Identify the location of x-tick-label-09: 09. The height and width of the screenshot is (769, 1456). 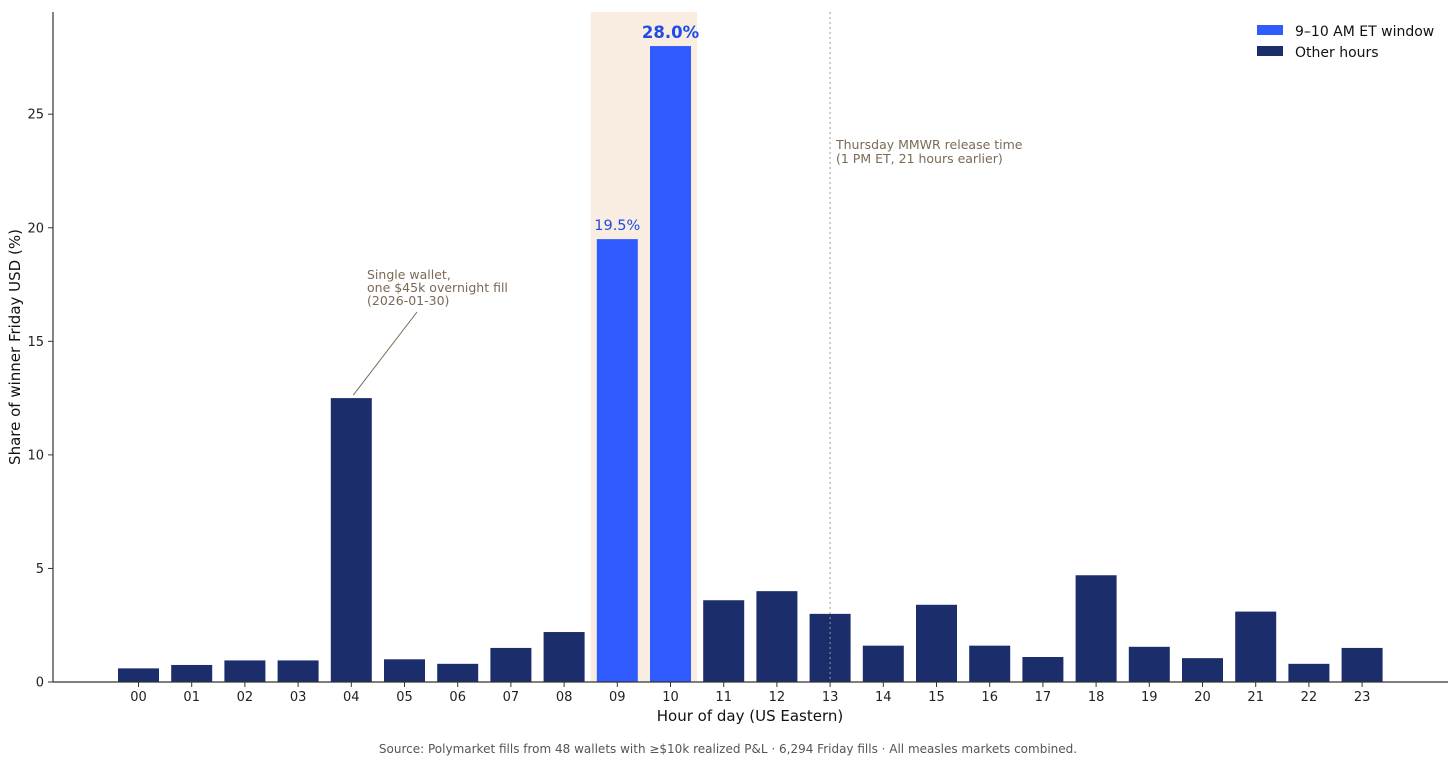
(617, 697).